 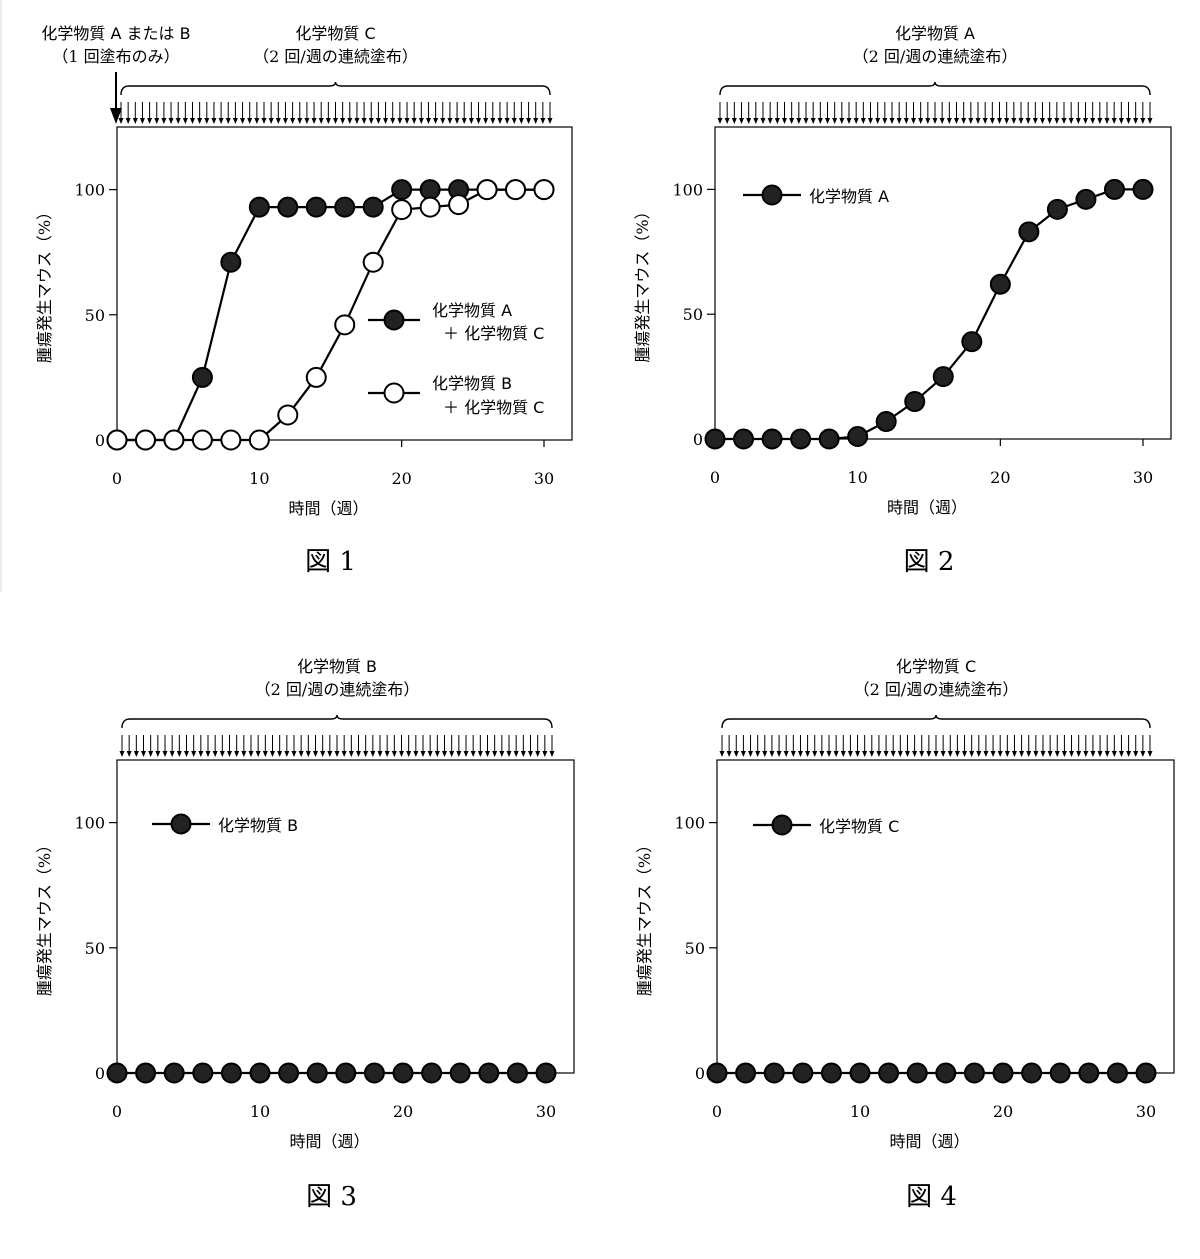 What do you see at coordinates (330, 562) in the screenshot?
I see `figure-caption: 図 1` at bounding box center [330, 562].